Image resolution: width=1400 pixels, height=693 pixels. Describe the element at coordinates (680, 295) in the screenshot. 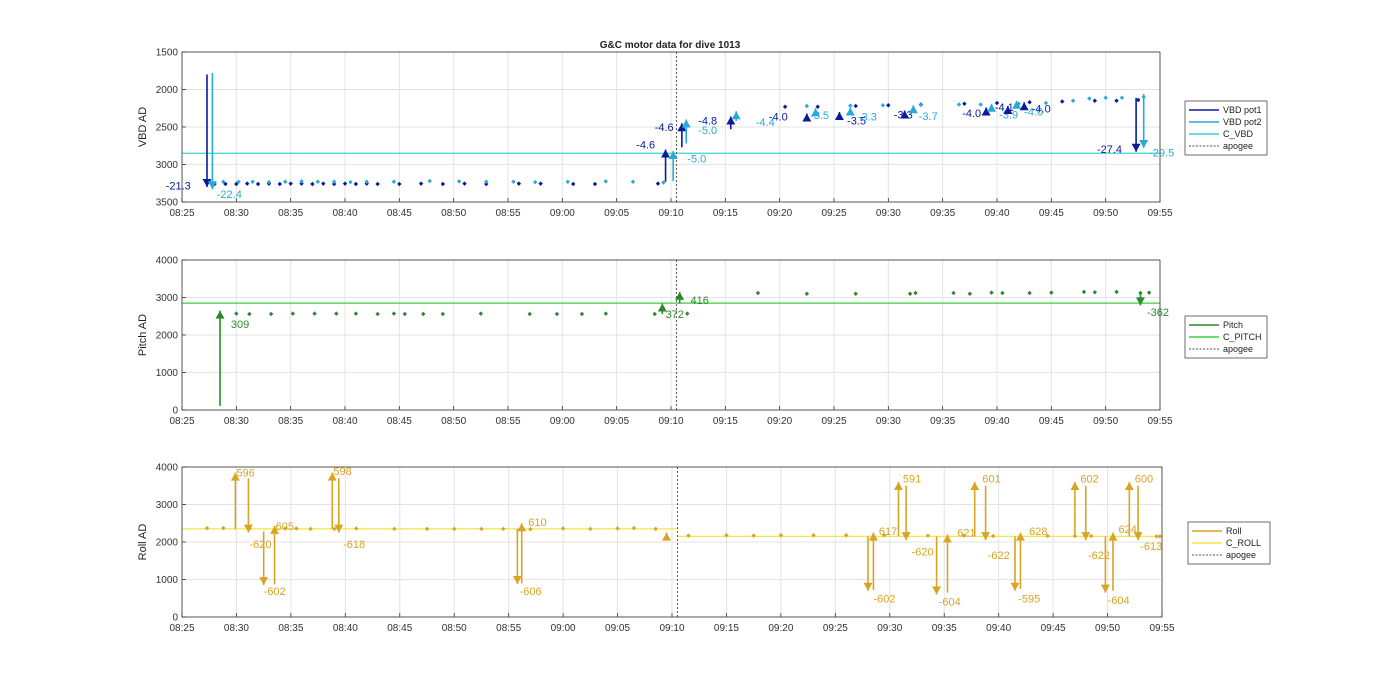

I see `pitch-pitch-move-arrowhead` at that location.